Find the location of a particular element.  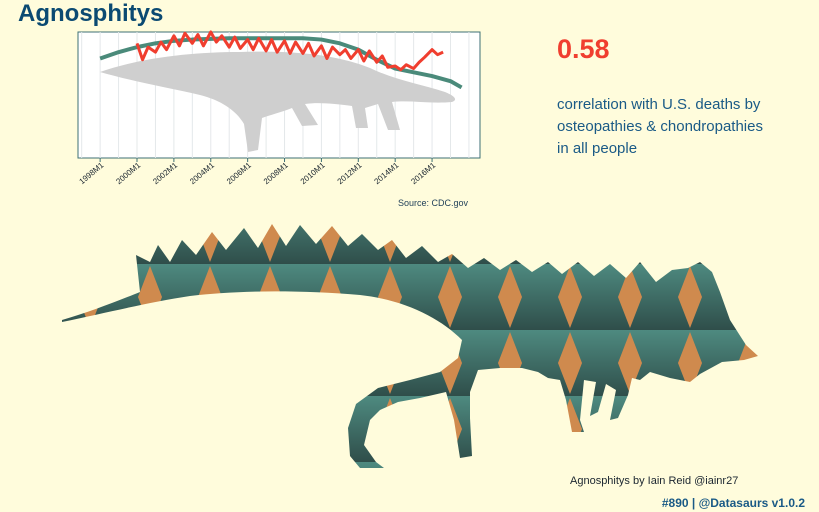

correlation-value: 0.58 is located at coordinates (583, 49).